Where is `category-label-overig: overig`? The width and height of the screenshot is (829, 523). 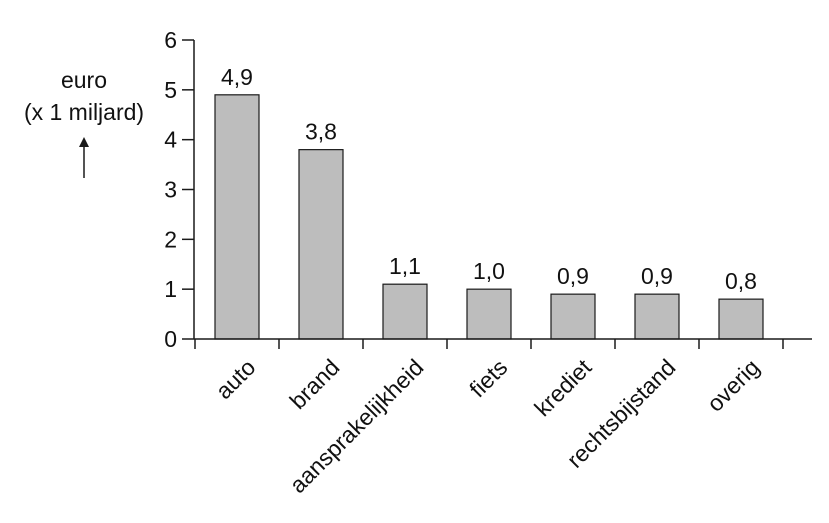
category-label-overig: overig is located at coordinates (733, 385).